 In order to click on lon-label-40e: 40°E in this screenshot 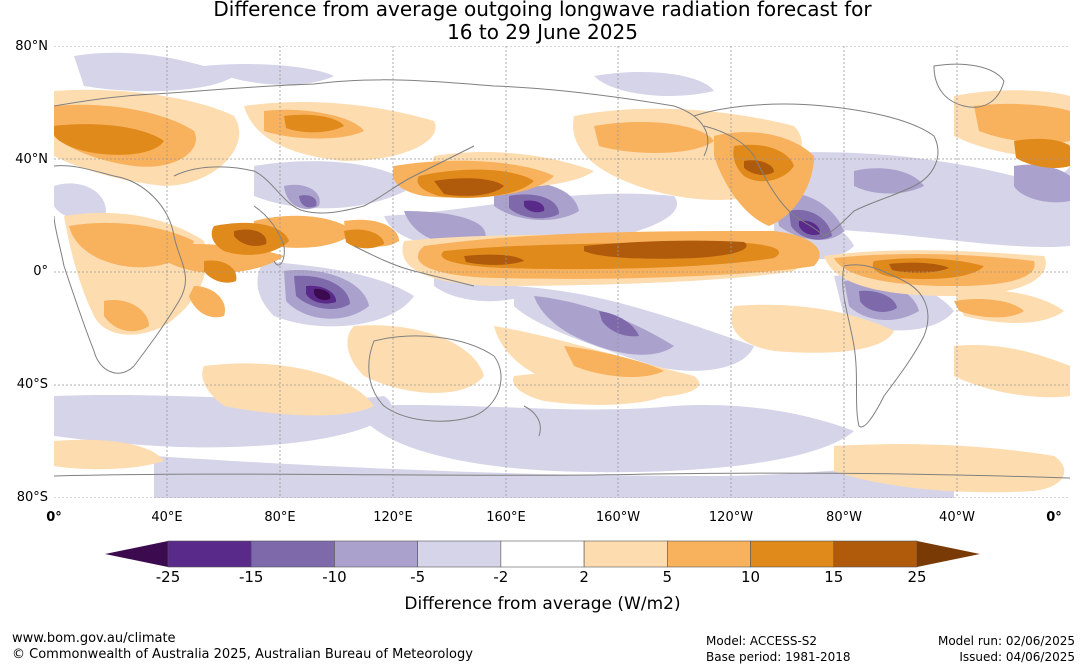, I will do `click(167, 517)`.